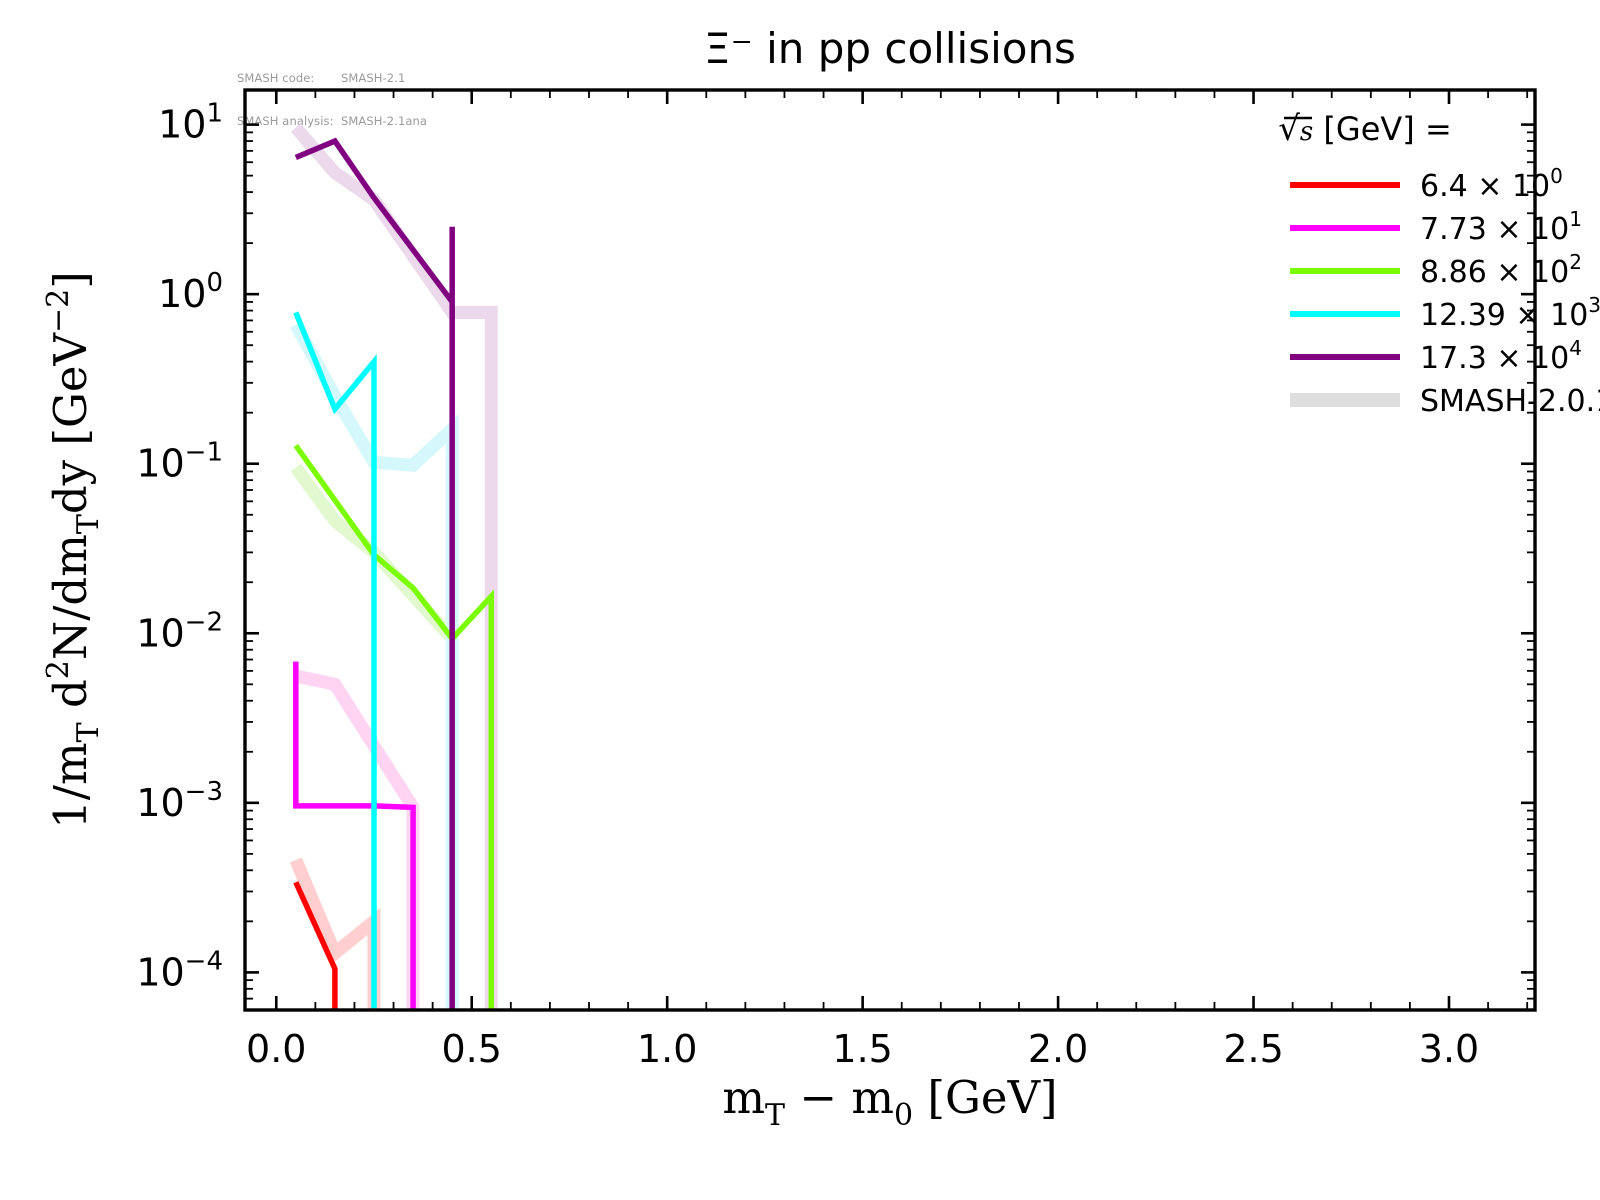 This screenshot has width=1600, height=1200. I want to click on y-tick-label-0: 10¹, so click(190, 123).